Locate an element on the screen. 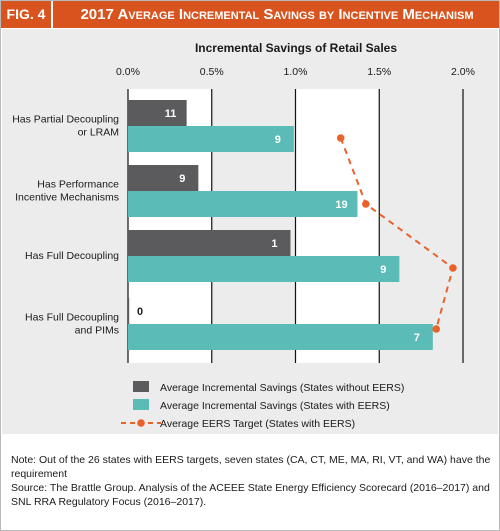 This screenshot has width=500, height=531. category-label: and PIMs is located at coordinates (97, 331).